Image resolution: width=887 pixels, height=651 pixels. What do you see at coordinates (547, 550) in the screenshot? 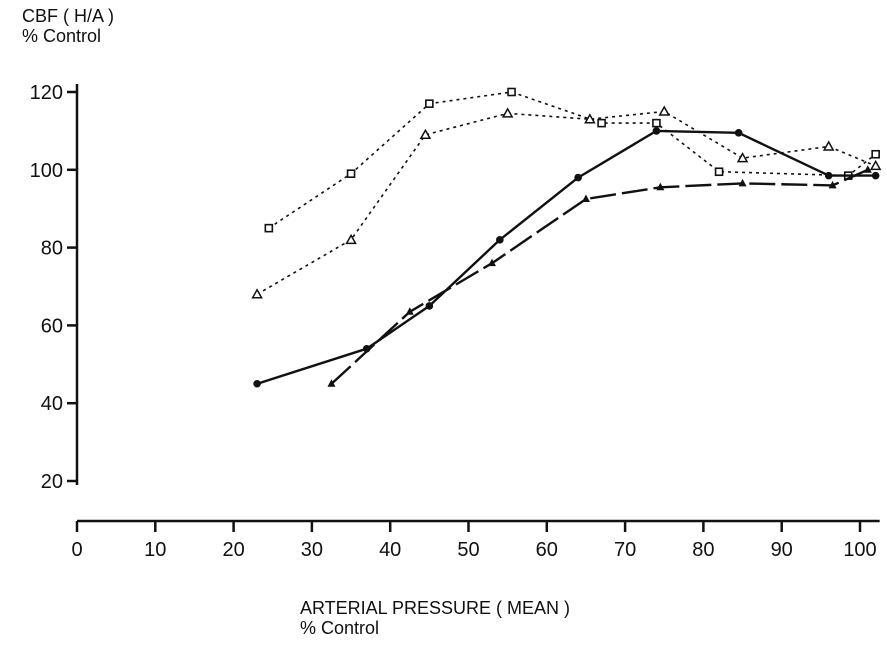
I see `x-tick-label-60: 60` at bounding box center [547, 550].